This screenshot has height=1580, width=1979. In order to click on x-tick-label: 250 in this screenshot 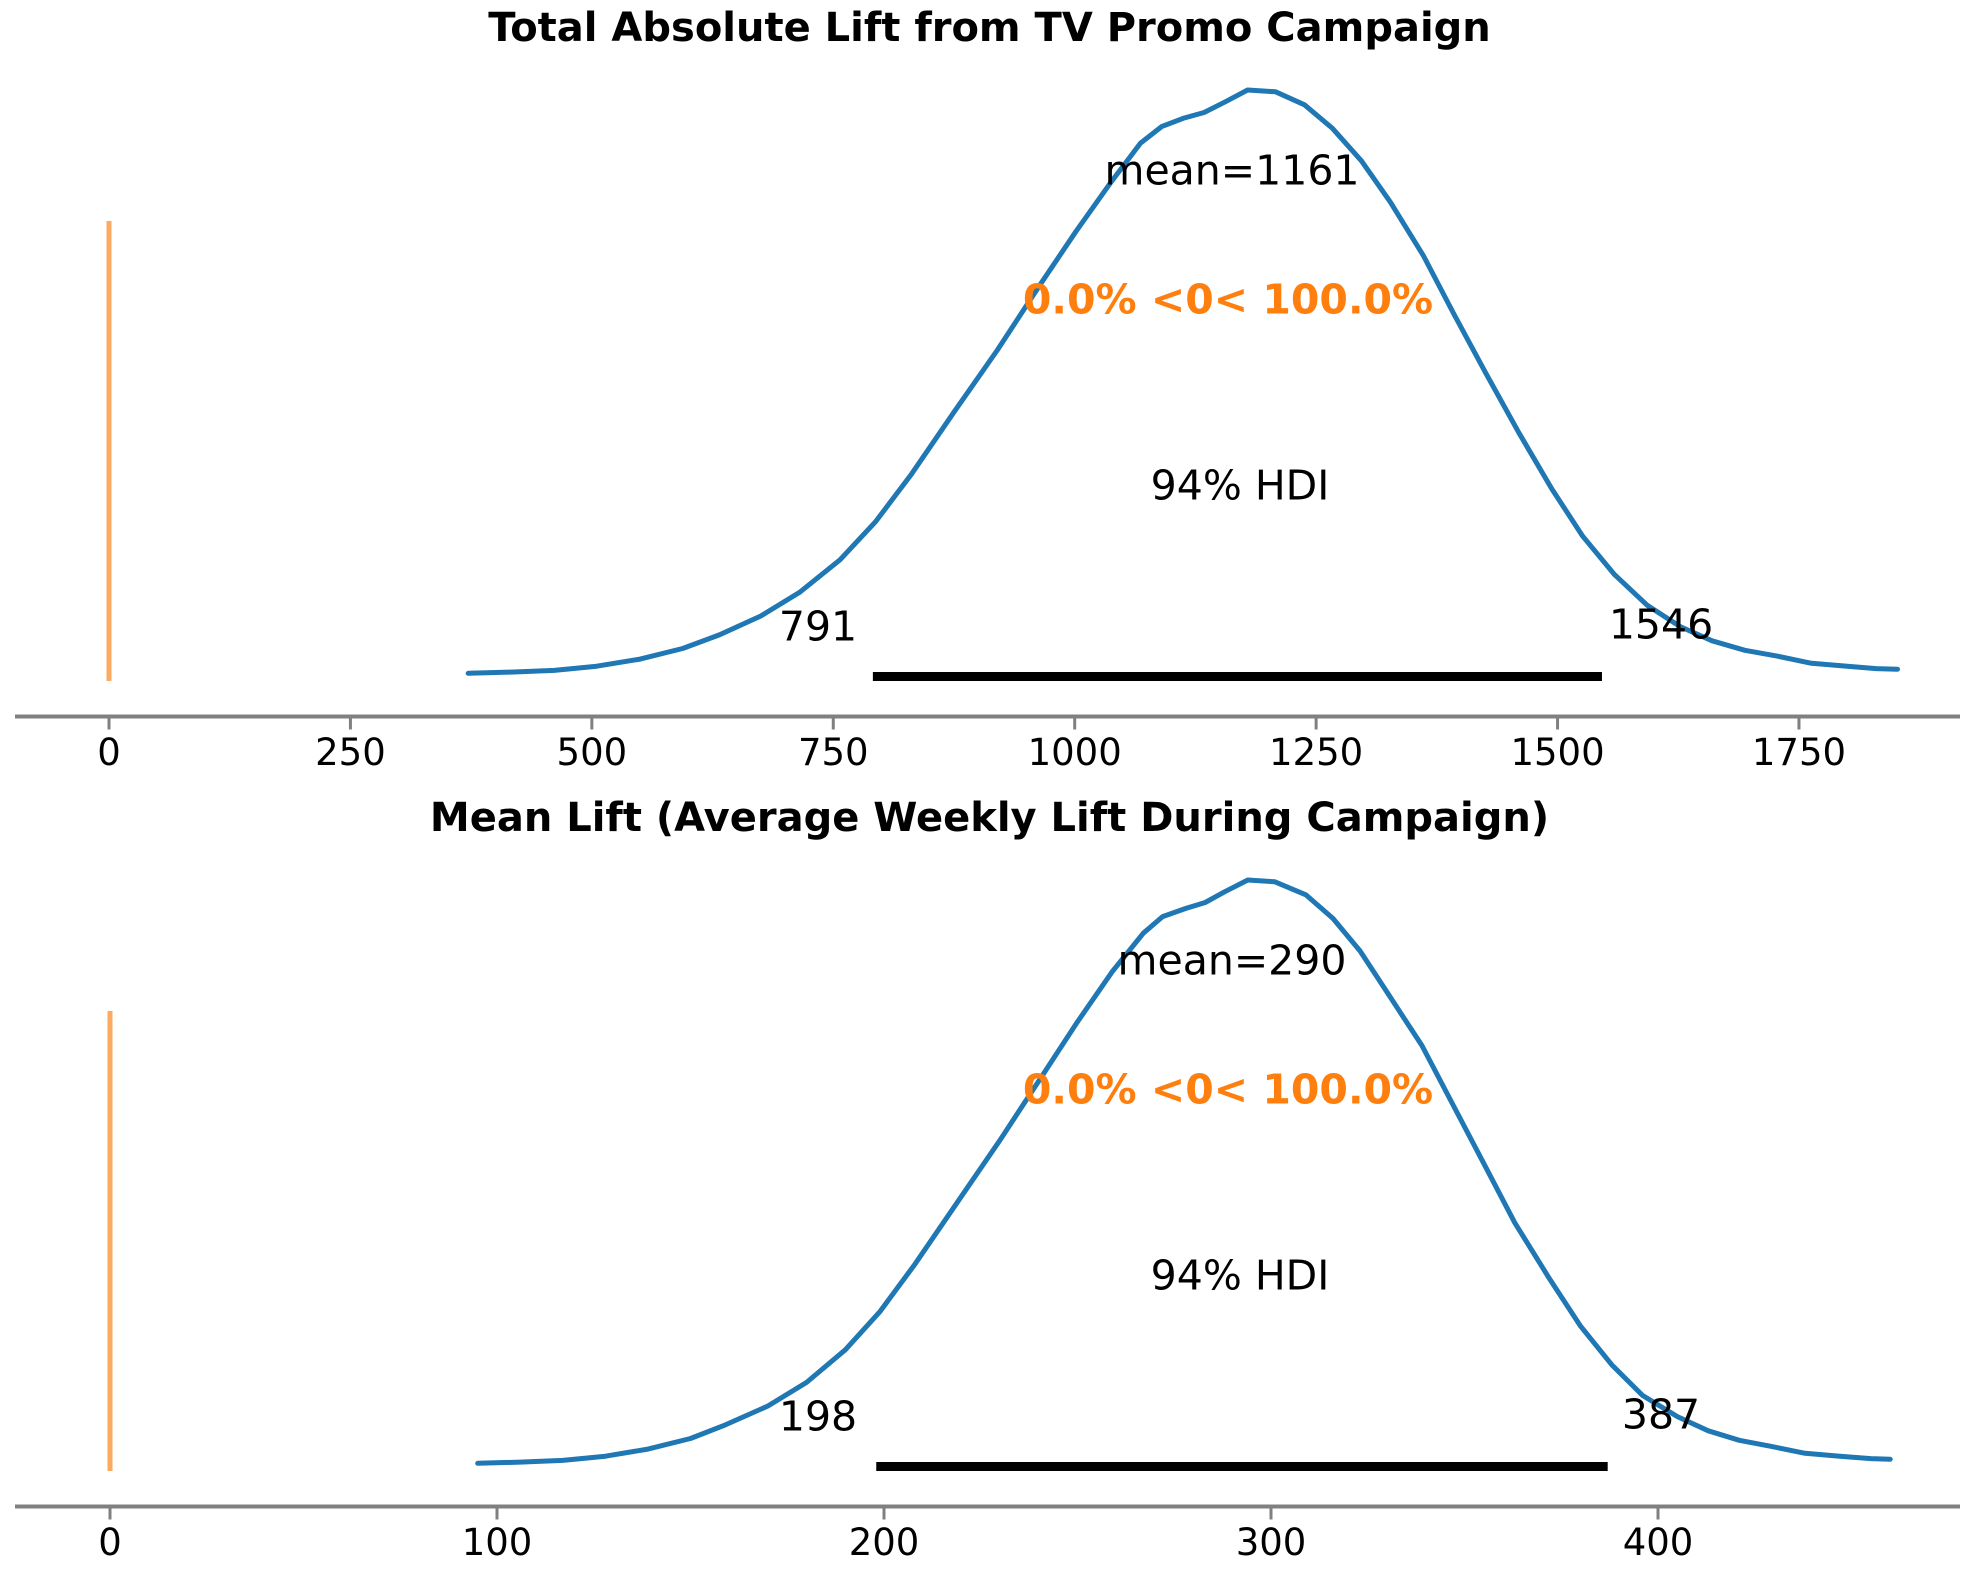, I will do `click(350, 752)`.